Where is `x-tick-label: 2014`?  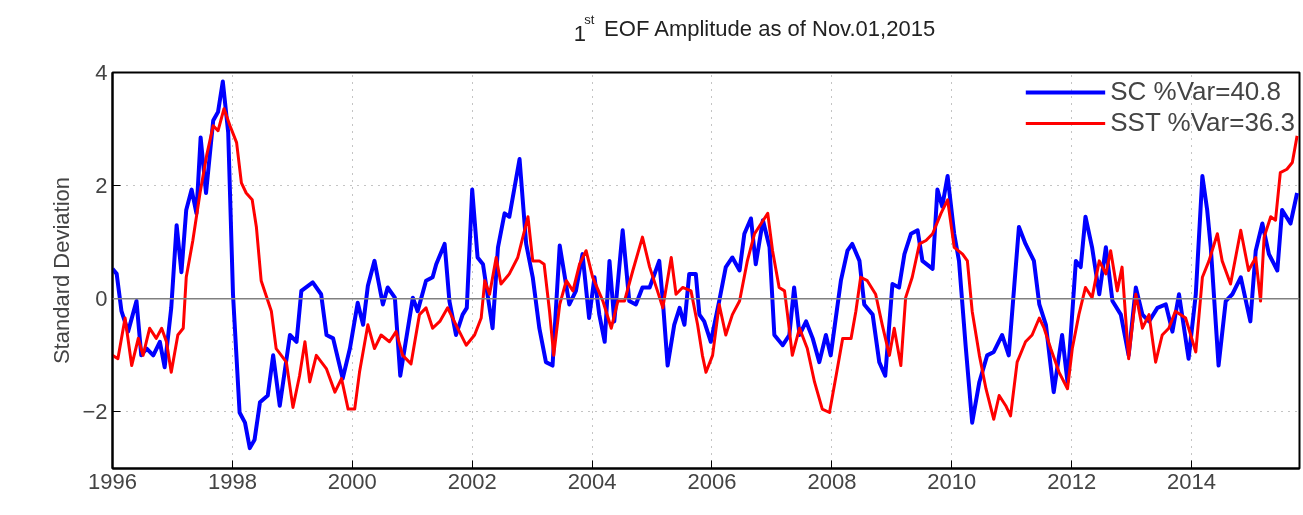 x-tick-label: 2014 is located at coordinates (1192, 481).